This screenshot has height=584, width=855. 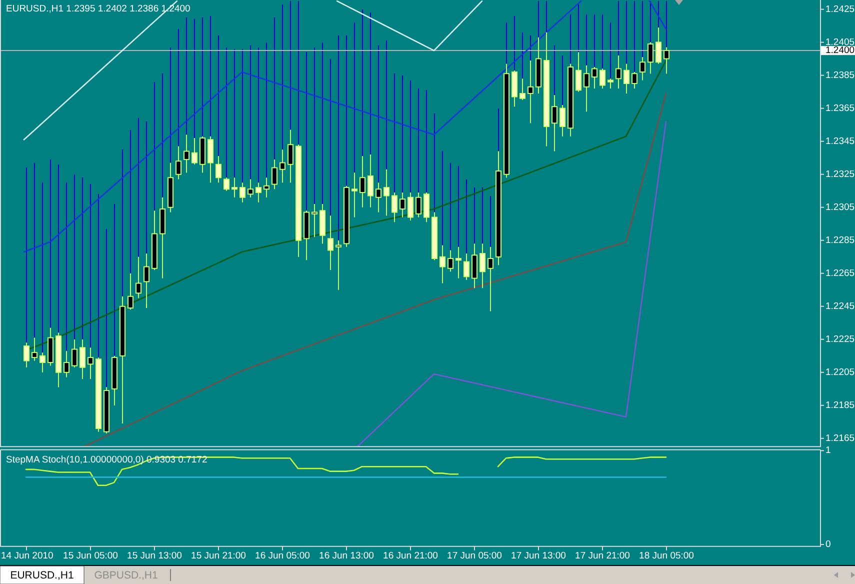 I want to click on y-tick-label: 1.2245, so click(x=840, y=306).